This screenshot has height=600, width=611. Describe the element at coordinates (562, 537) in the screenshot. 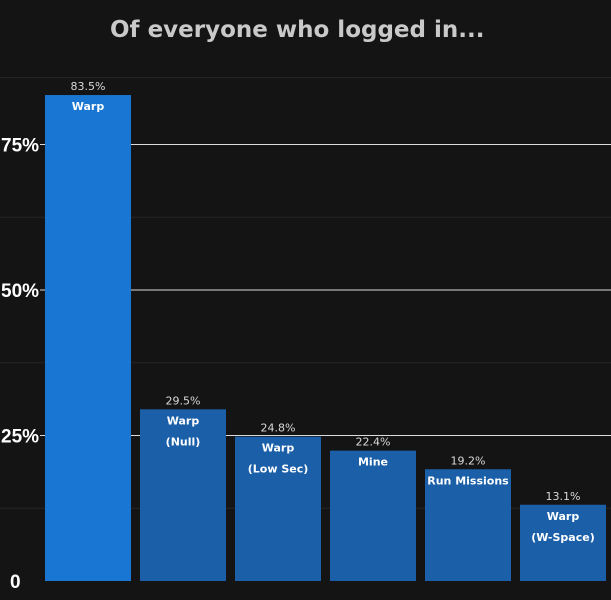

I see `category-label: (W-Space)` at that location.